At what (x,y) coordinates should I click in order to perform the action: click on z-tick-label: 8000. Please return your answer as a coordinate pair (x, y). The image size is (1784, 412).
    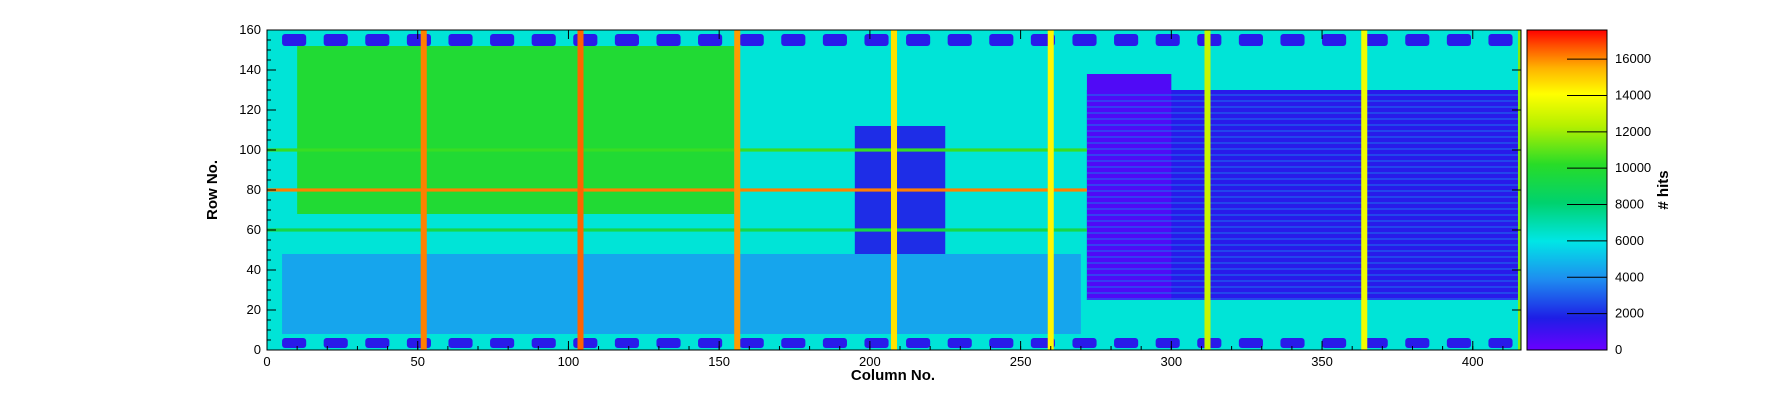
    Looking at the image, I should click on (1629, 204).